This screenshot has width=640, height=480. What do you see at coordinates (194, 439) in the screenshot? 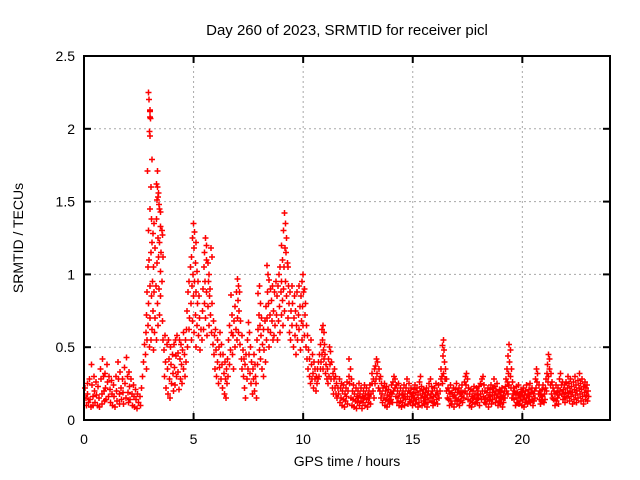
I see `x-tick-label: 5` at bounding box center [194, 439].